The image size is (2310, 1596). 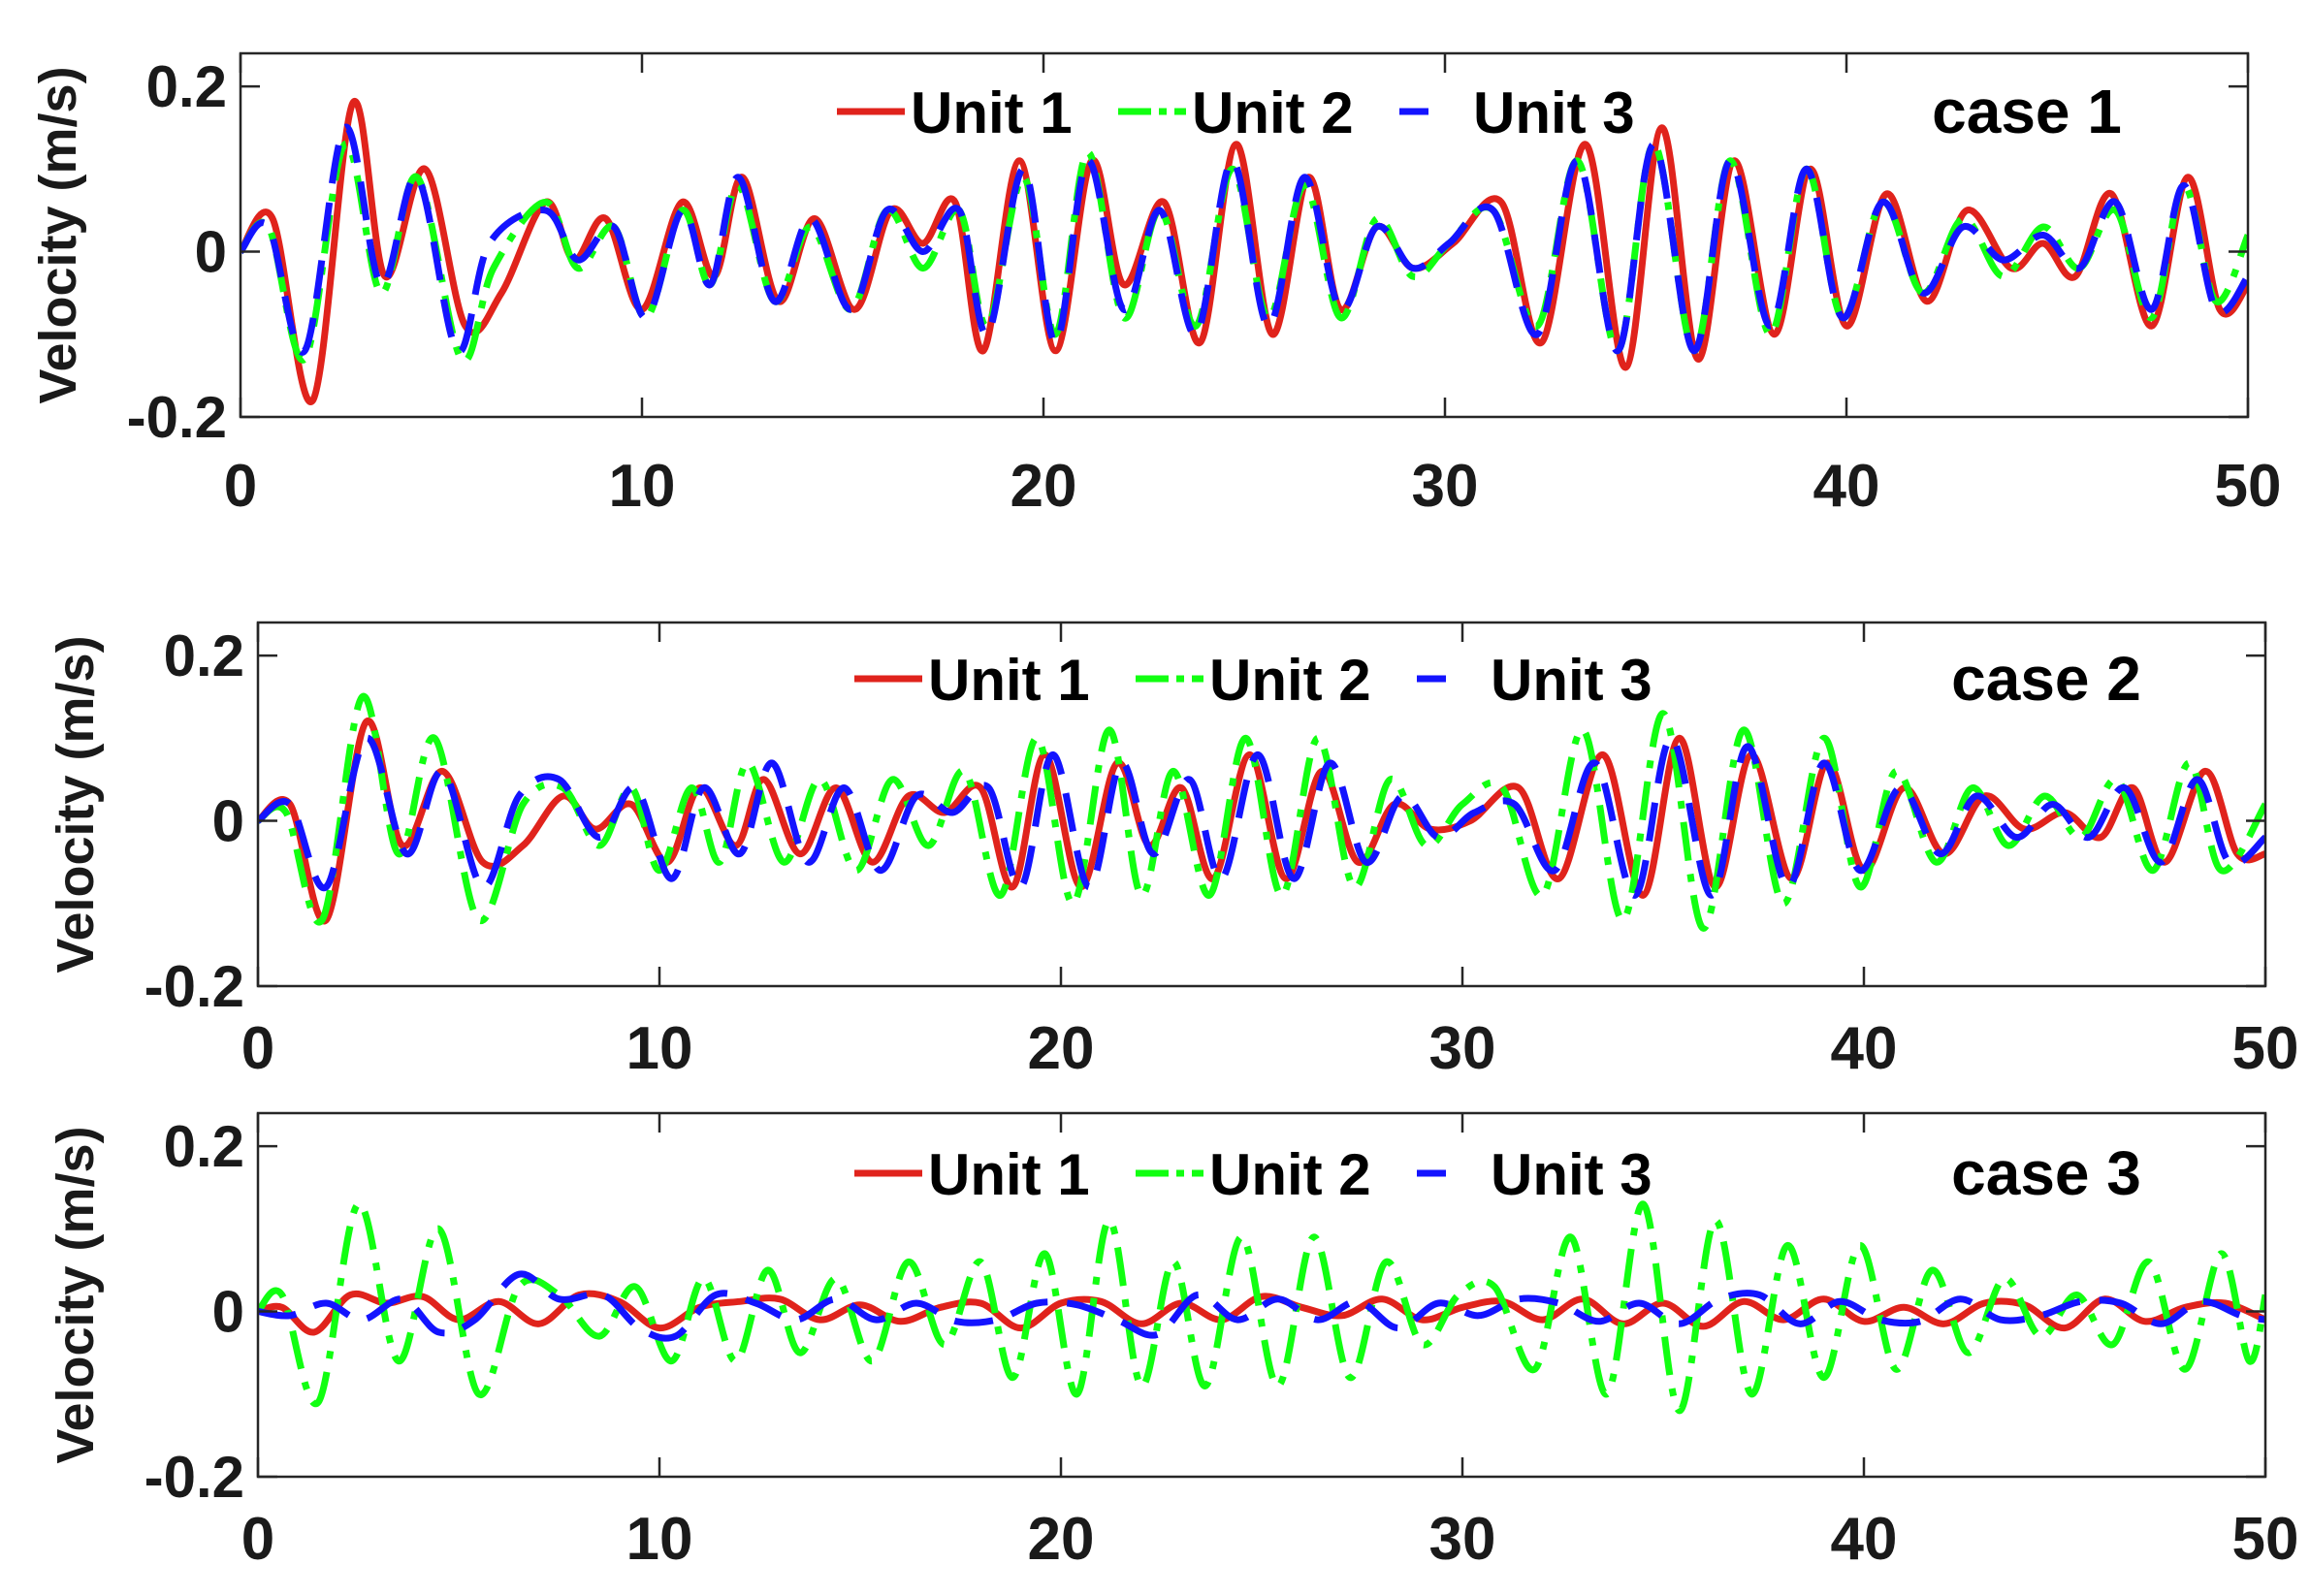 What do you see at coordinates (2046, 679) in the screenshot?
I see `panel-case-label: case 2` at bounding box center [2046, 679].